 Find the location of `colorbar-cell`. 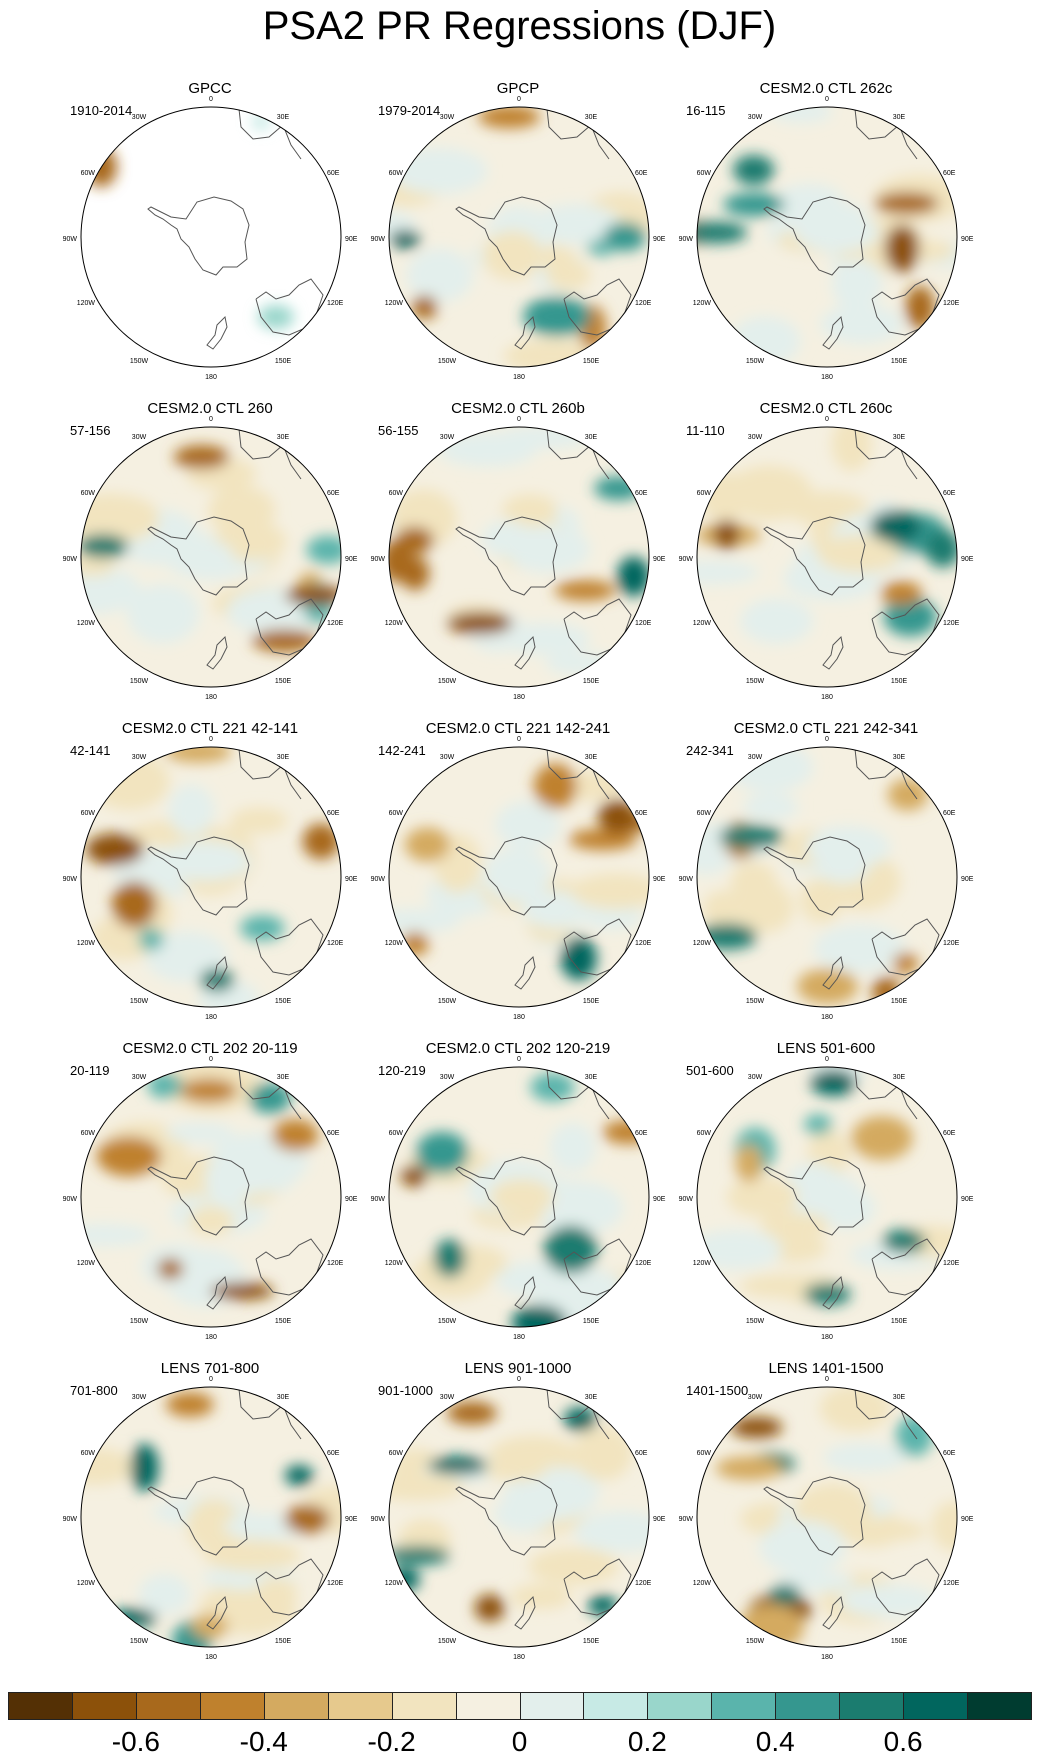

colorbar-cell is located at coordinates (680, 1706).